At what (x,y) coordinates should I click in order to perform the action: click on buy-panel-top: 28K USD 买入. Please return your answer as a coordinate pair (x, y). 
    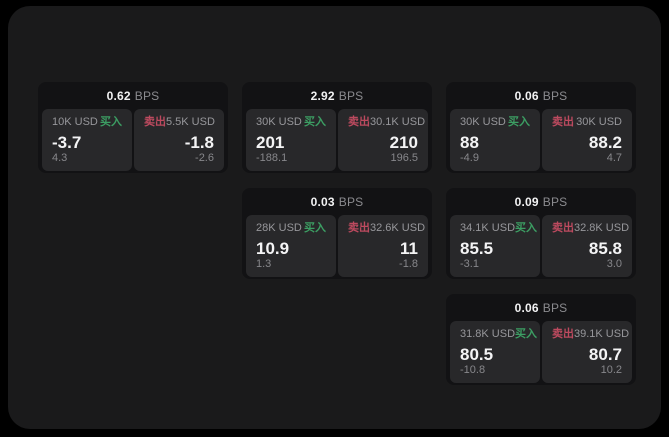
    Looking at the image, I should click on (291, 229).